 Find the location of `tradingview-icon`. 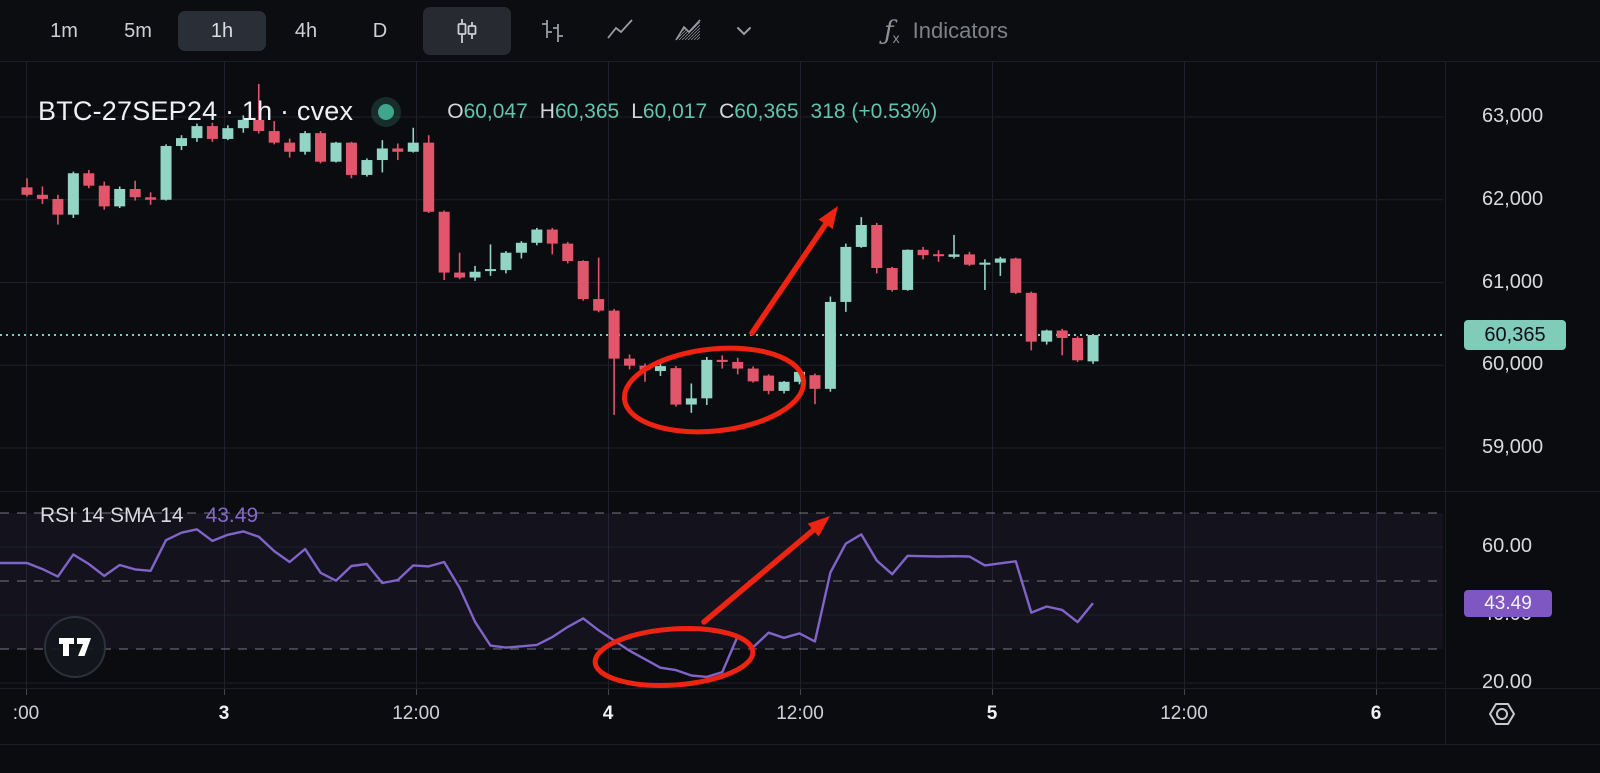

tradingview-icon is located at coordinates (75, 647).